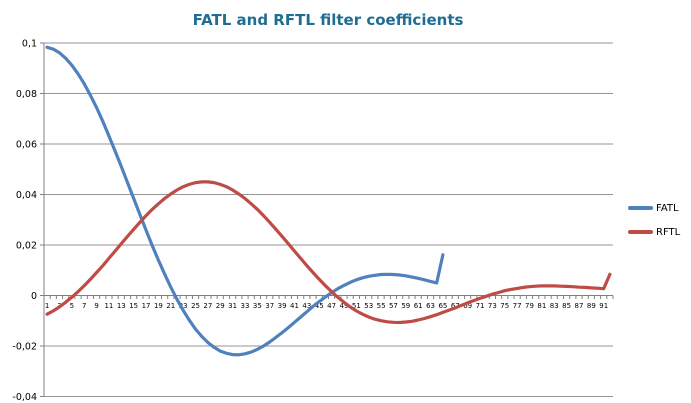 This screenshot has width=691, height=403. What do you see at coordinates (591, 306) in the screenshot?
I see `svg-text: 89` at bounding box center [591, 306].